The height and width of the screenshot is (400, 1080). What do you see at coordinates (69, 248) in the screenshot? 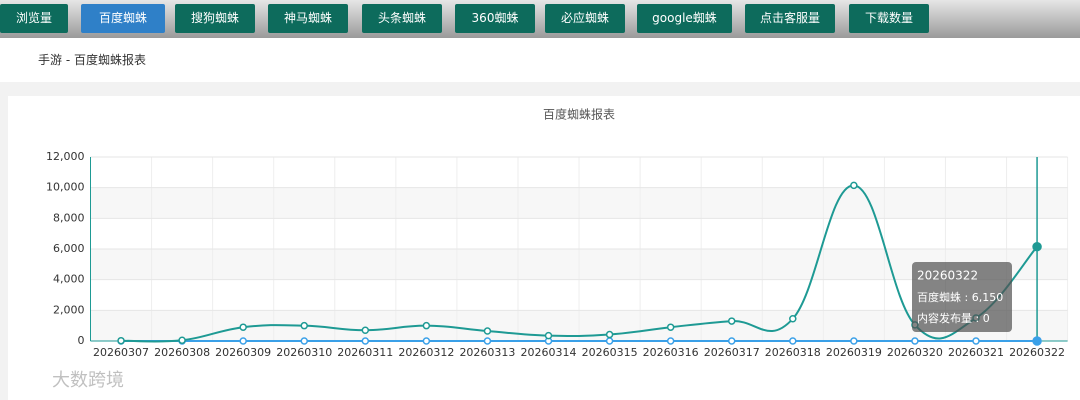
I see `y-tick-label: 6,000` at bounding box center [69, 248].